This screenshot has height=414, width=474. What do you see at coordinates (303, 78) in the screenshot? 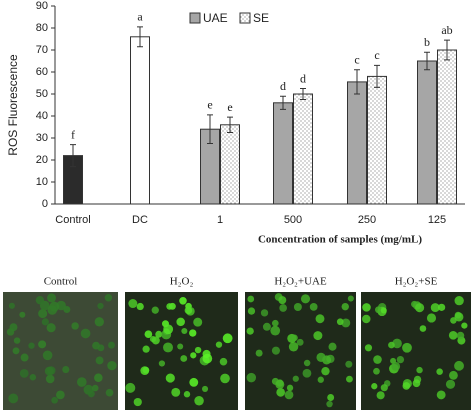
I see `significance-letter: d` at bounding box center [303, 78].